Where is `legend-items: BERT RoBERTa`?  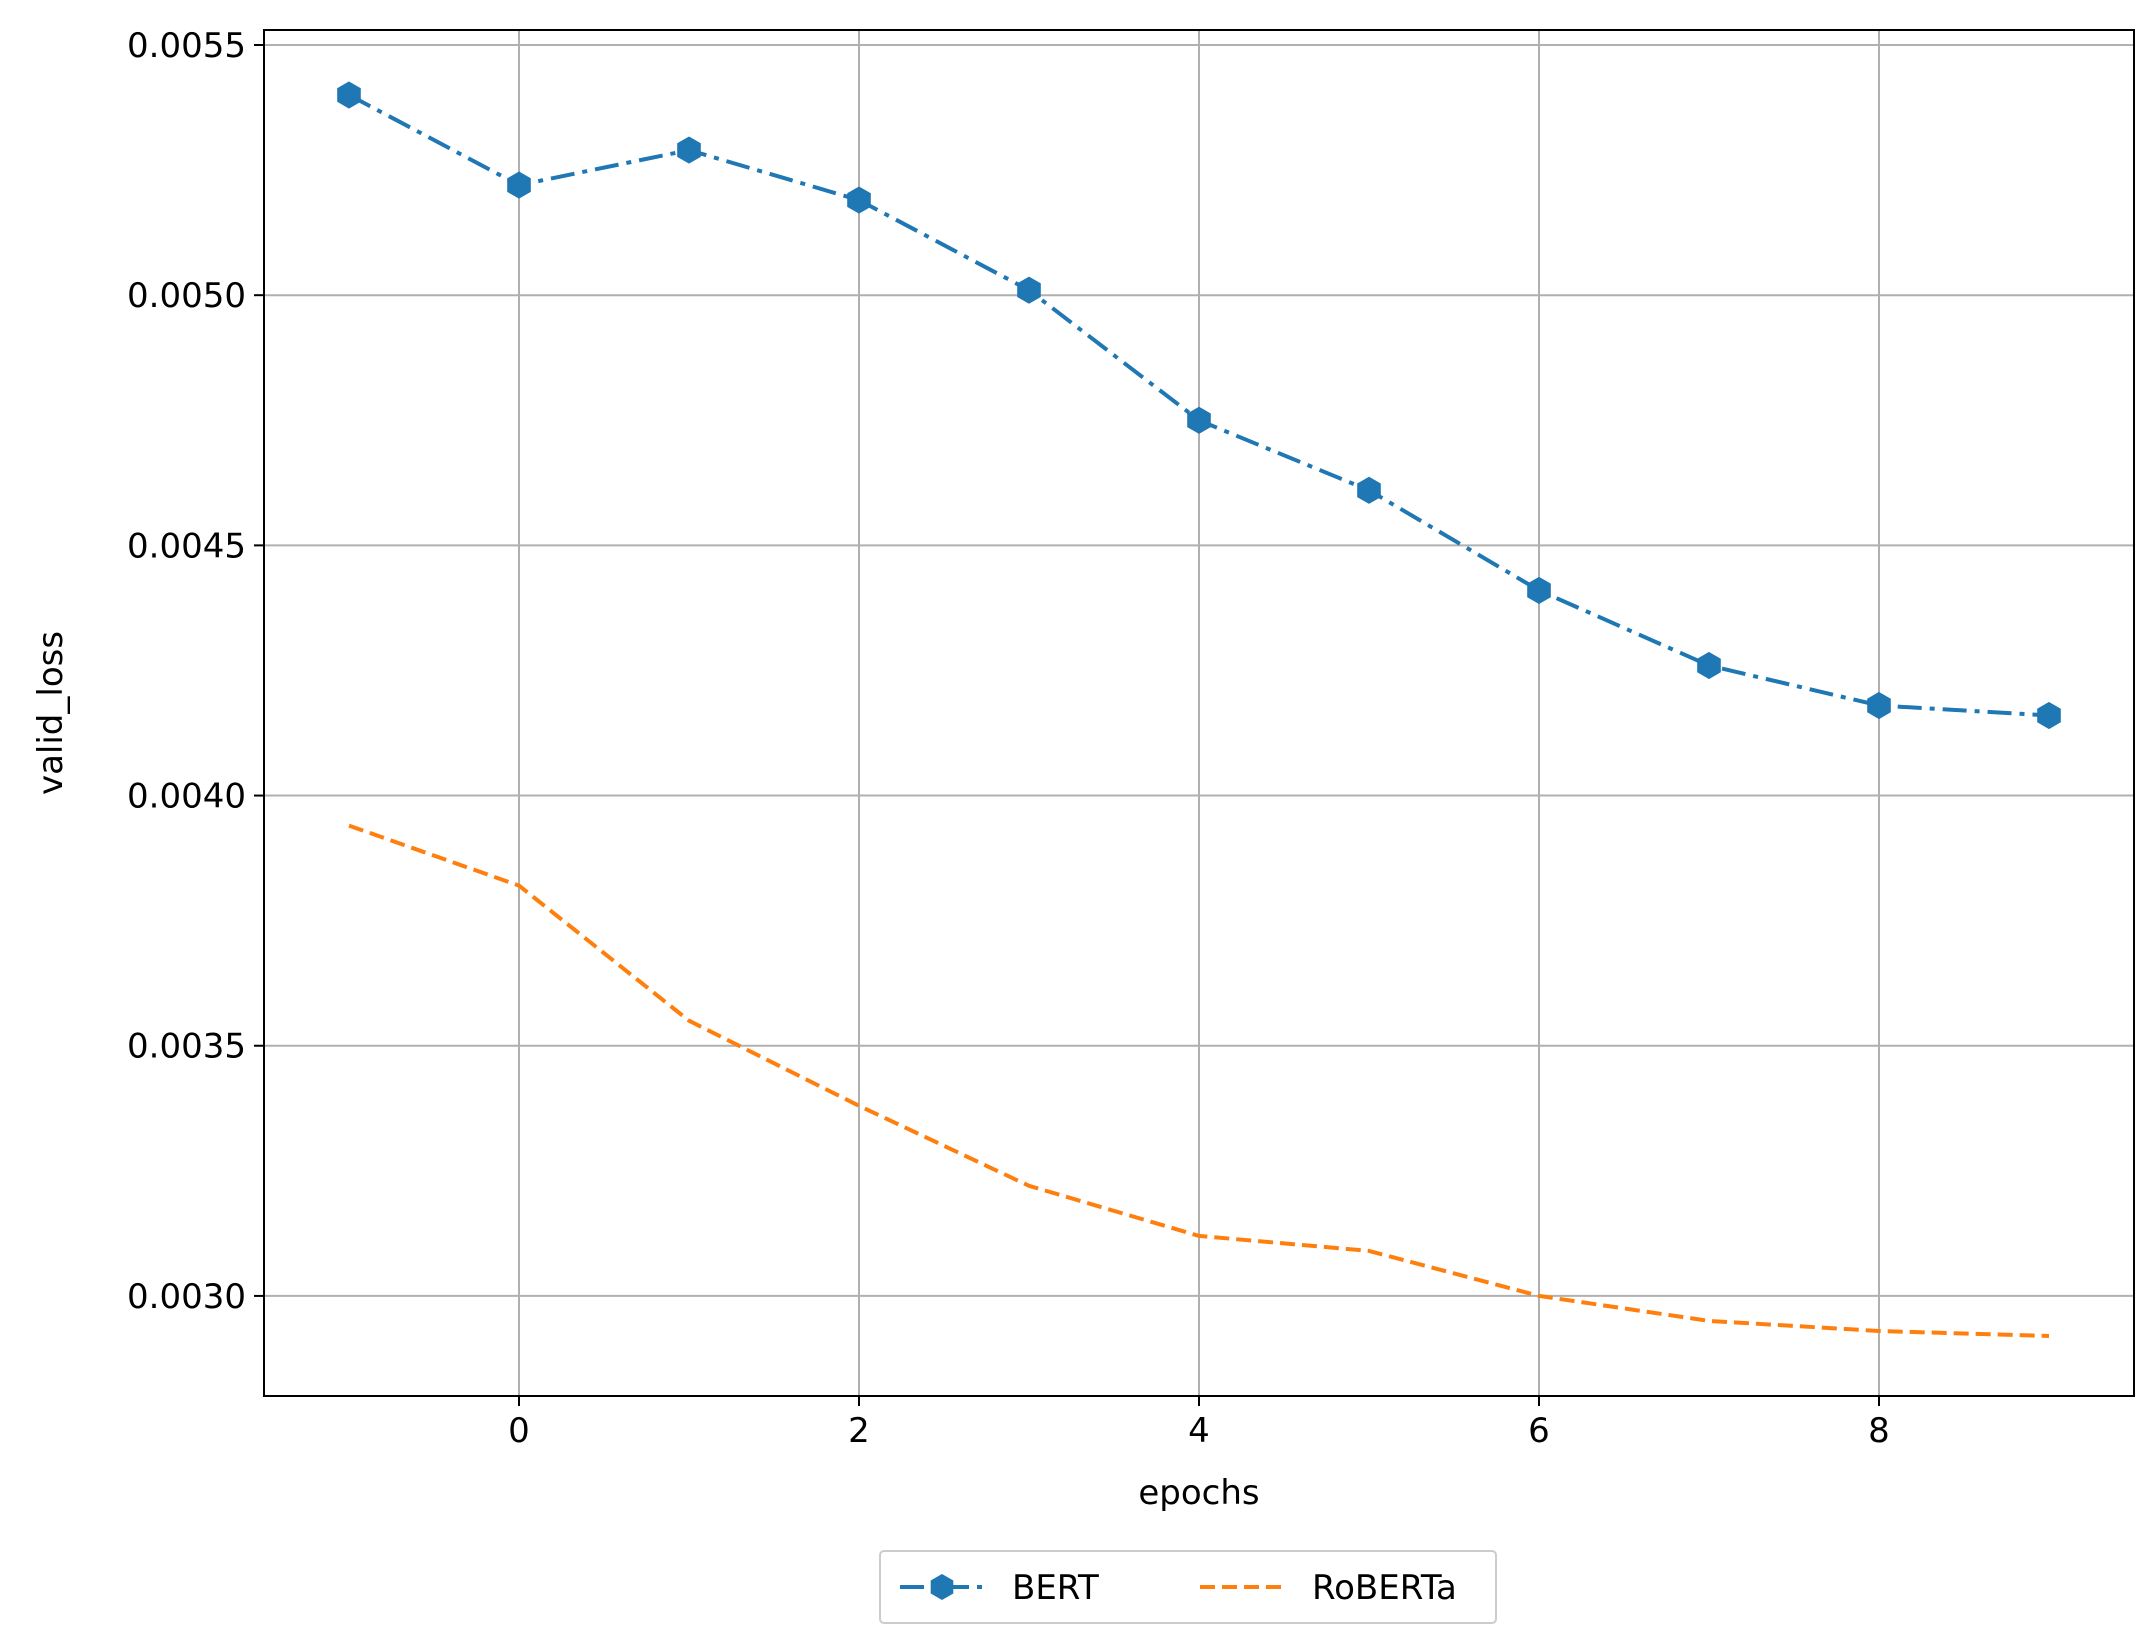 legend-items: BERT RoBERTa is located at coordinates (1178, 1588).